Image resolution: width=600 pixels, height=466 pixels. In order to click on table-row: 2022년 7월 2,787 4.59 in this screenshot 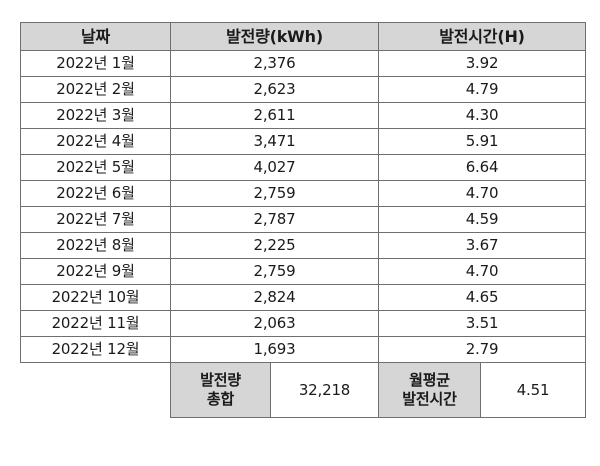, I will do `click(303, 219)`.